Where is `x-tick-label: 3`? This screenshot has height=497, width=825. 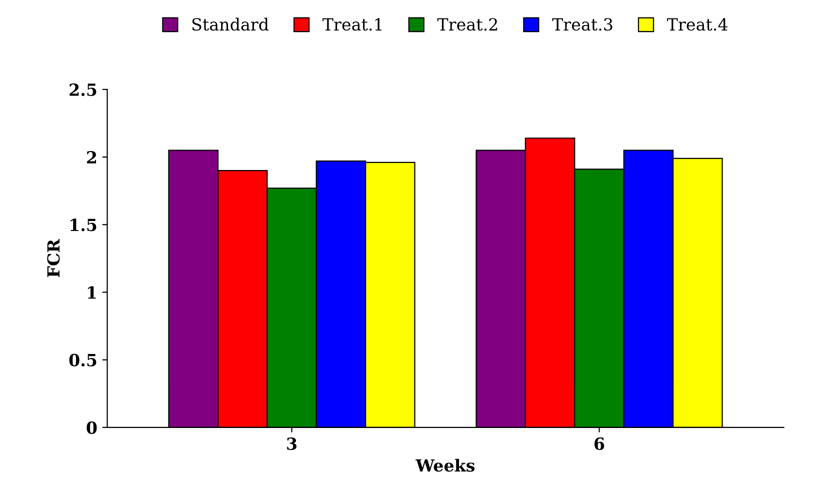 x-tick-label: 3 is located at coordinates (291, 443).